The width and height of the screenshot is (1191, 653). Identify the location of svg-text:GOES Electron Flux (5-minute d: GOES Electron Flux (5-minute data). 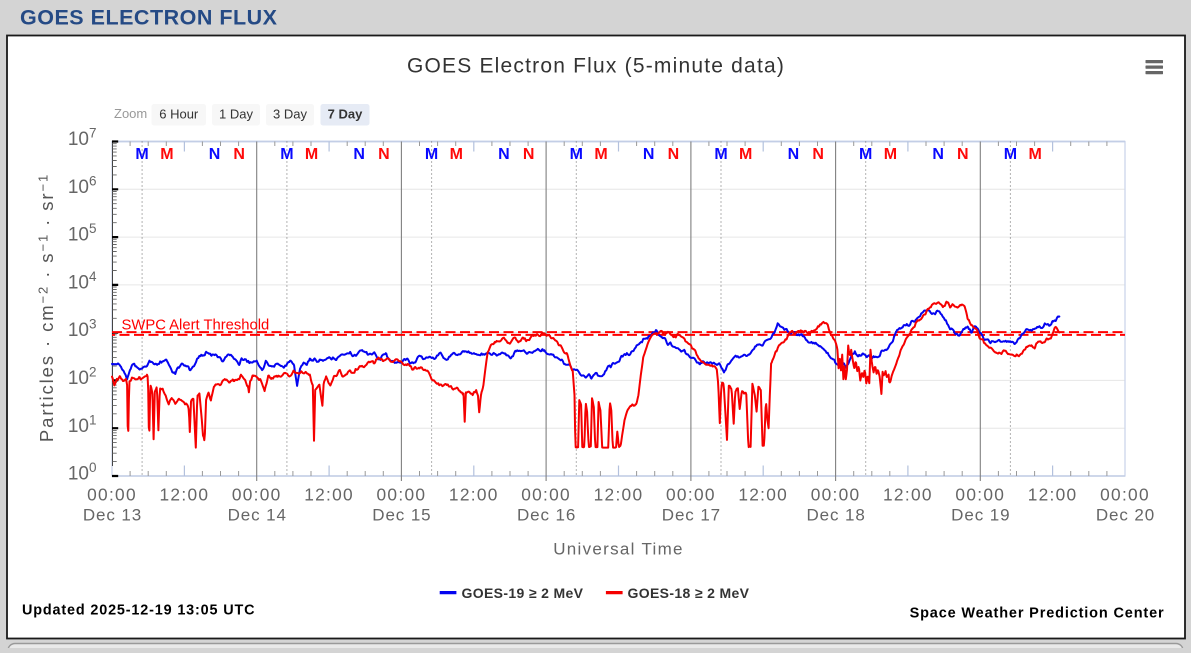
(596, 66).